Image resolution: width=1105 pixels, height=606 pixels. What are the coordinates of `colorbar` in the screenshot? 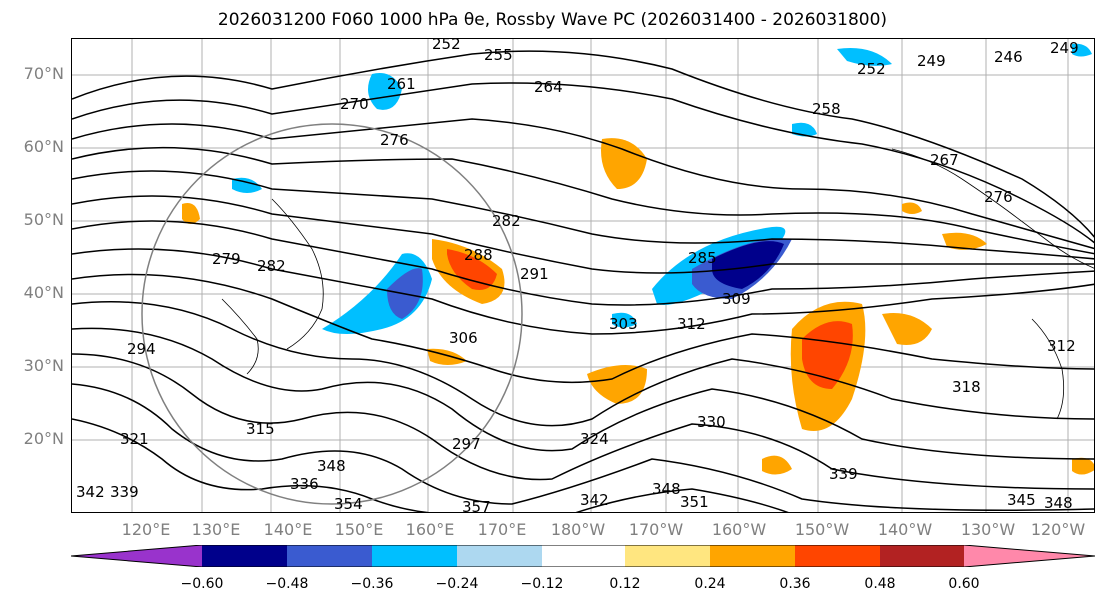 It's located at (583, 556).